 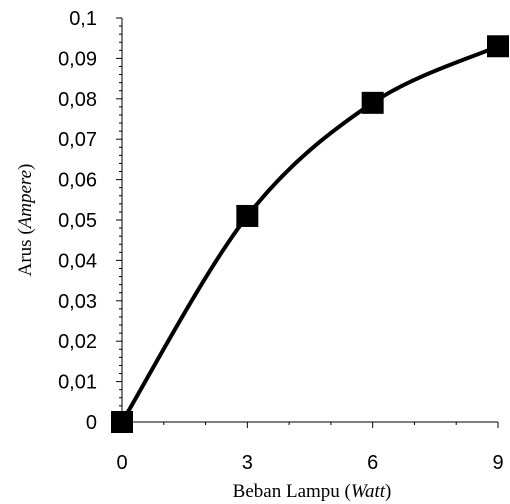 I want to click on y-tick-label: 0,07, so click(x=77, y=140).